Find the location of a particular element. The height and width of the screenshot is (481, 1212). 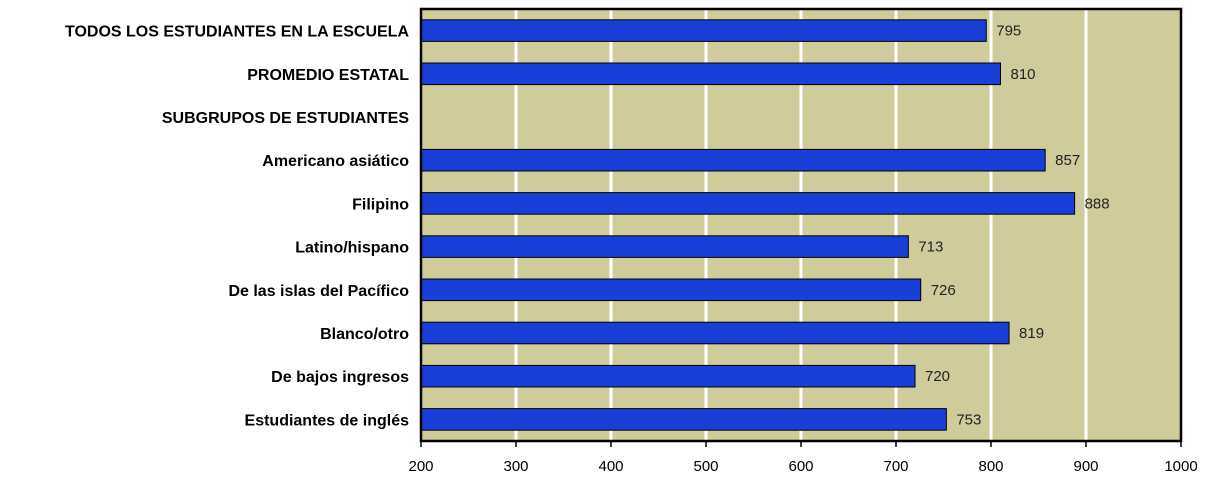

category-label: Estudiantes de inglés is located at coordinates (327, 420).